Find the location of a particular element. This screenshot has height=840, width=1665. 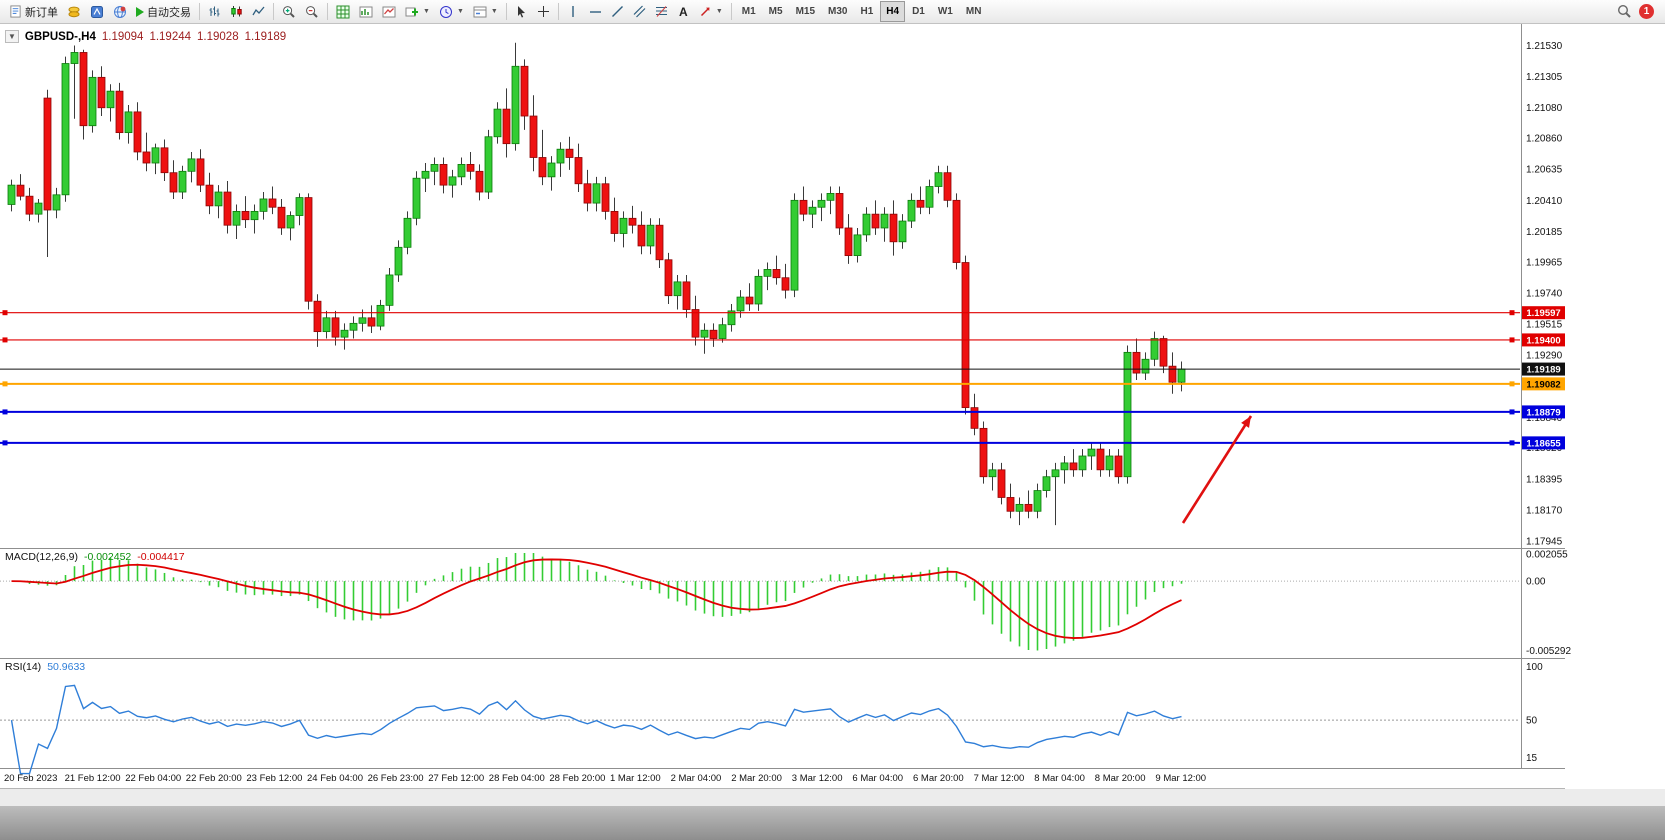

macd-value: -0.002452 is located at coordinates (107, 557).